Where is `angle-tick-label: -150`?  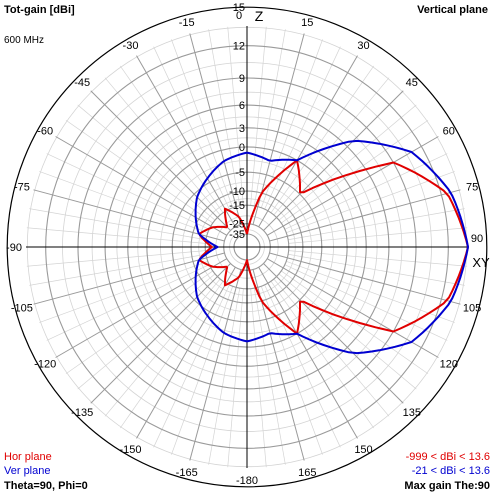
angle-tick-label: -150 is located at coordinates (130, 450).